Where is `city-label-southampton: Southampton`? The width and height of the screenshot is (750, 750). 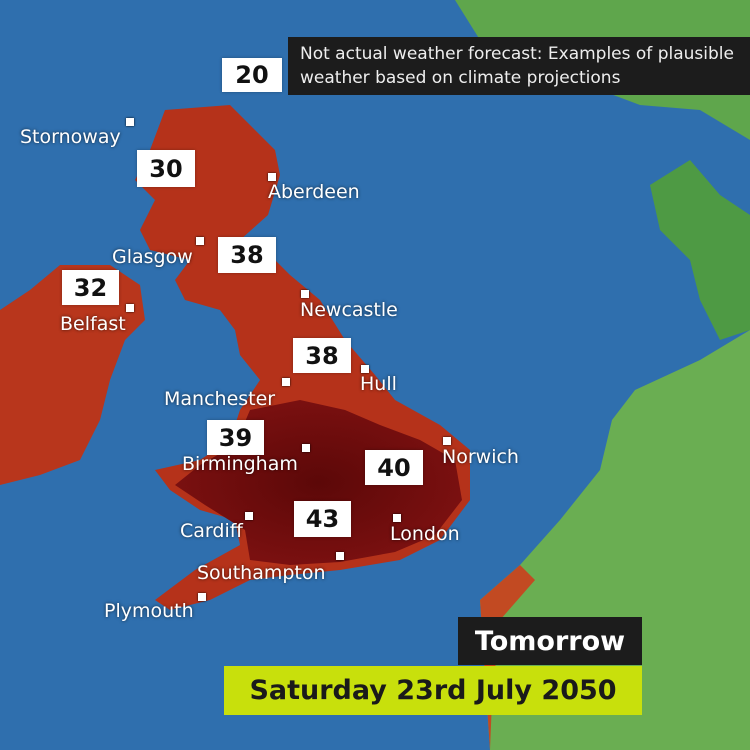
city-label-southampton: Southampton is located at coordinates (261, 573).